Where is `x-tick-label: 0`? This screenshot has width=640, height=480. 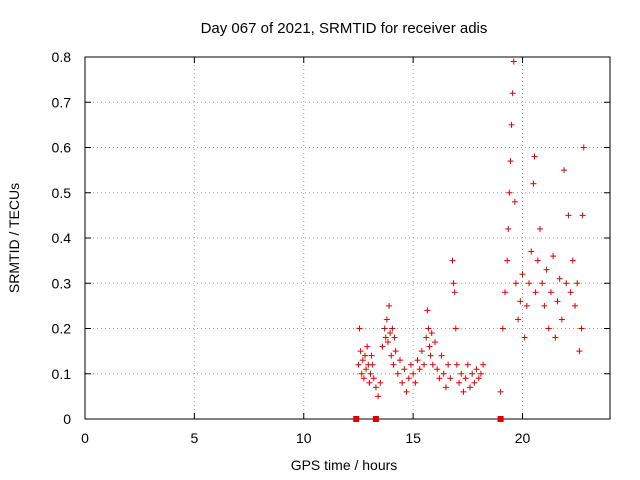 x-tick-label: 0 is located at coordinates (85, 438).